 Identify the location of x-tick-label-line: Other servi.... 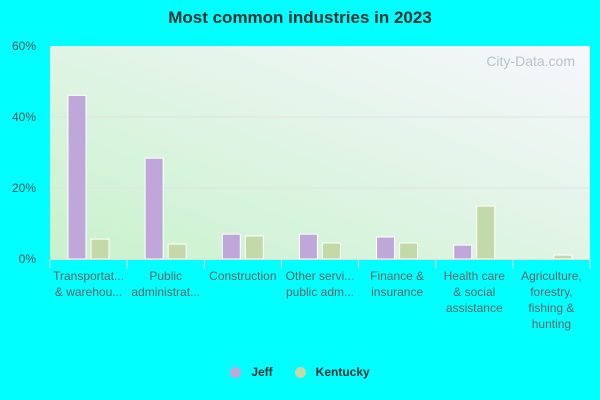
(320, 276).